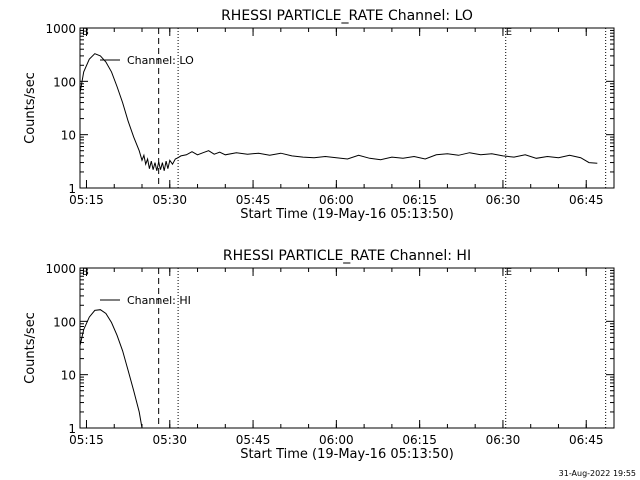  Describe the element at coordinates (347, 16) in the screenshot. I see `chart-title: RHESSI PARTICLE_RATE Channel: LO` at that location.